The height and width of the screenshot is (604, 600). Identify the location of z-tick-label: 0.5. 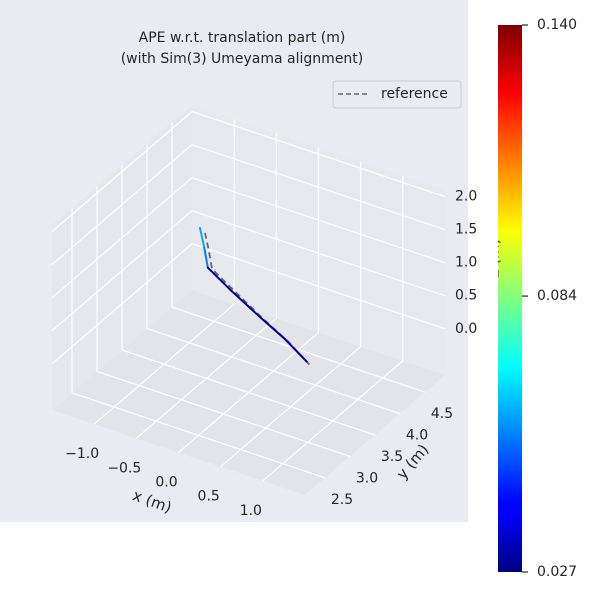
(466, 296).